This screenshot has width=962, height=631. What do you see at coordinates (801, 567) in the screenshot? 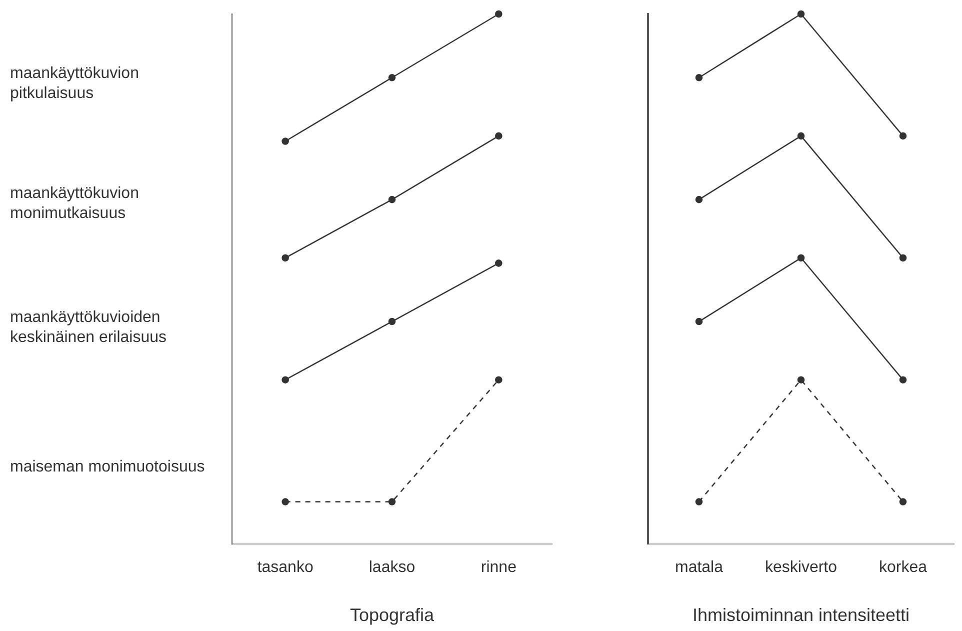
I see `x-tick-label: keskiverto` at bounding box center [801, 567].